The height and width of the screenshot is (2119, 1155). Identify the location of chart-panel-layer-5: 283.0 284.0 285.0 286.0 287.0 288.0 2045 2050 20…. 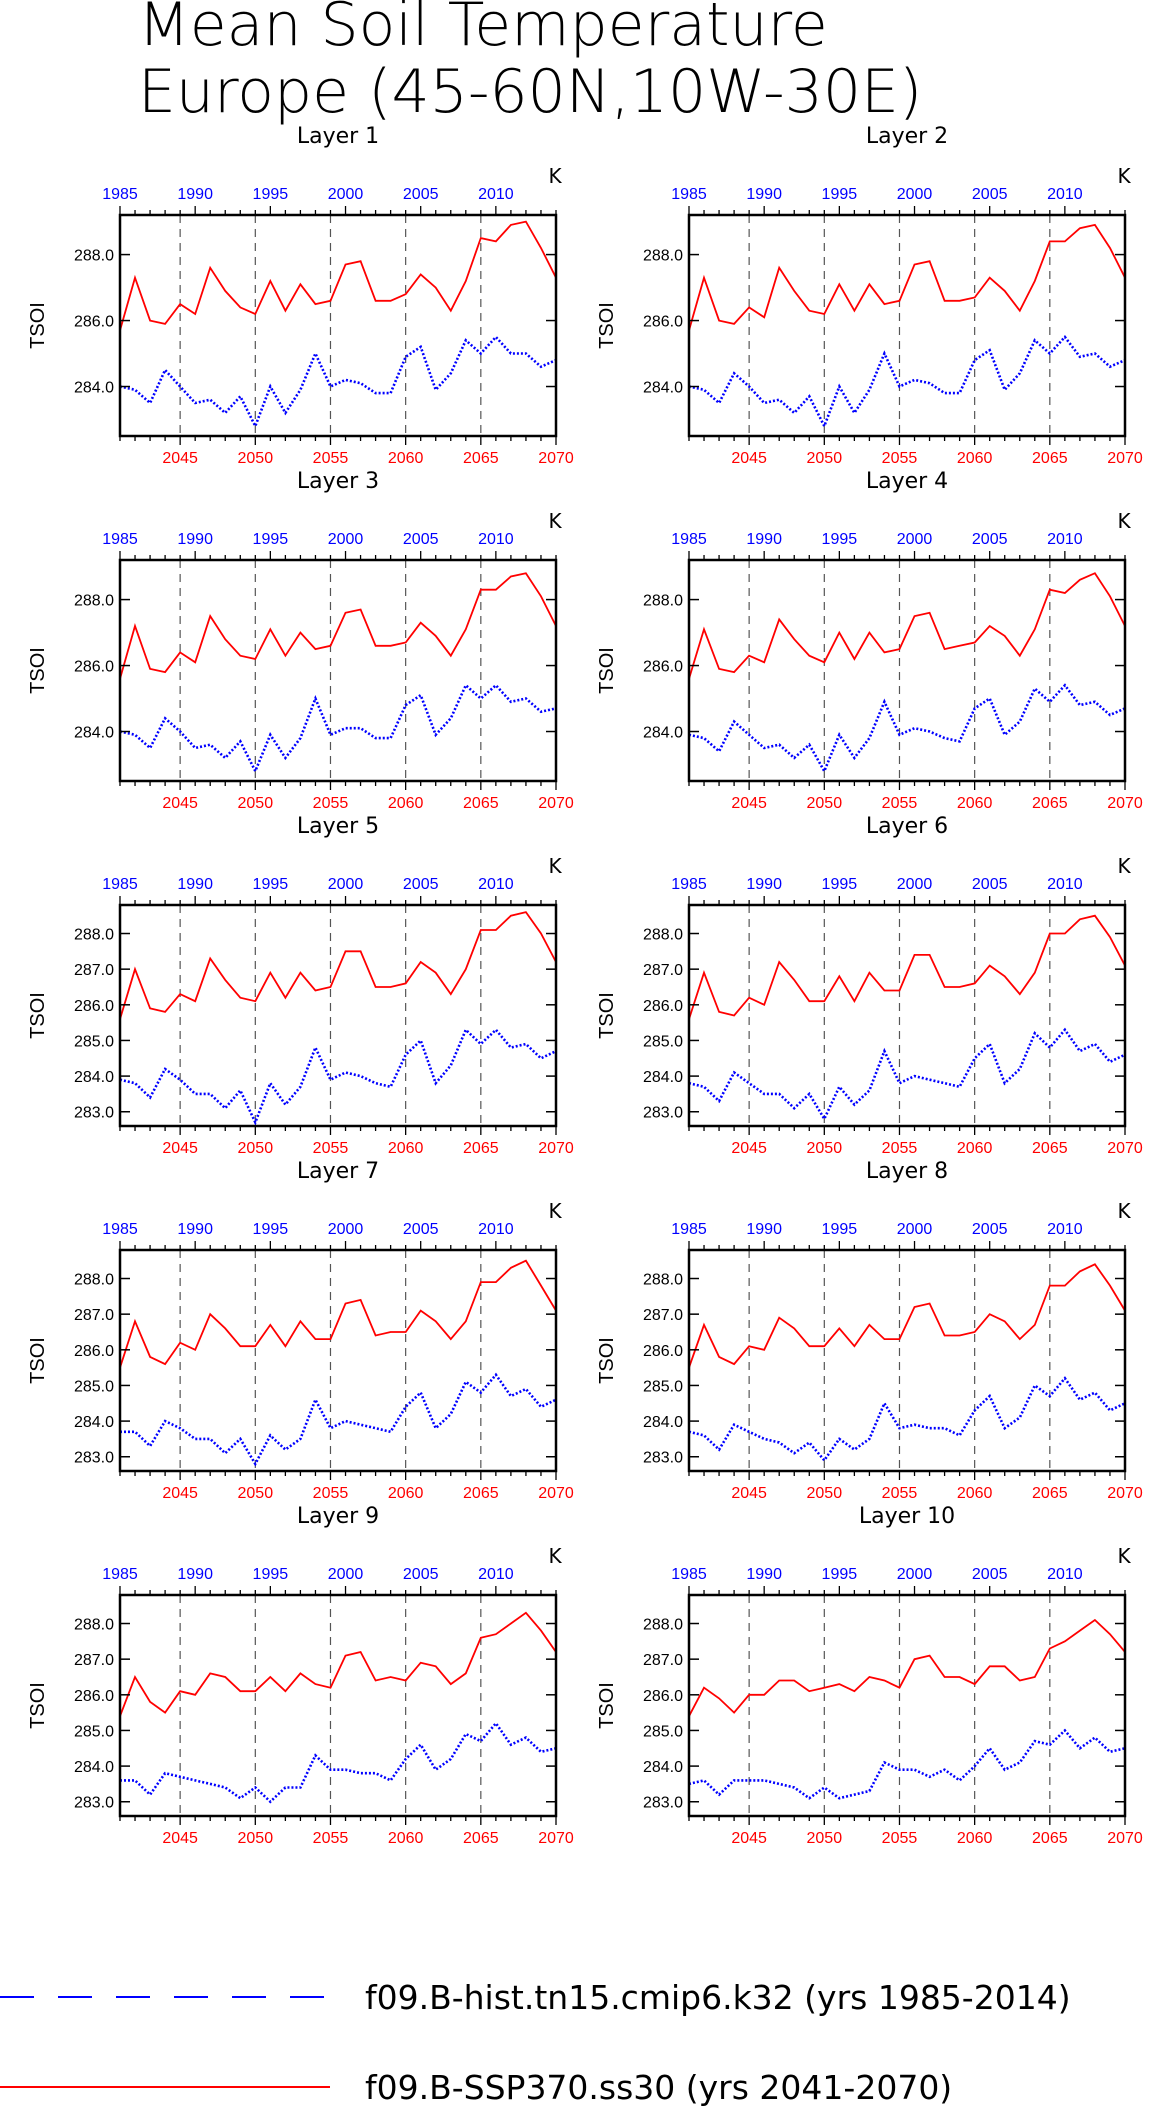
(300, 985).